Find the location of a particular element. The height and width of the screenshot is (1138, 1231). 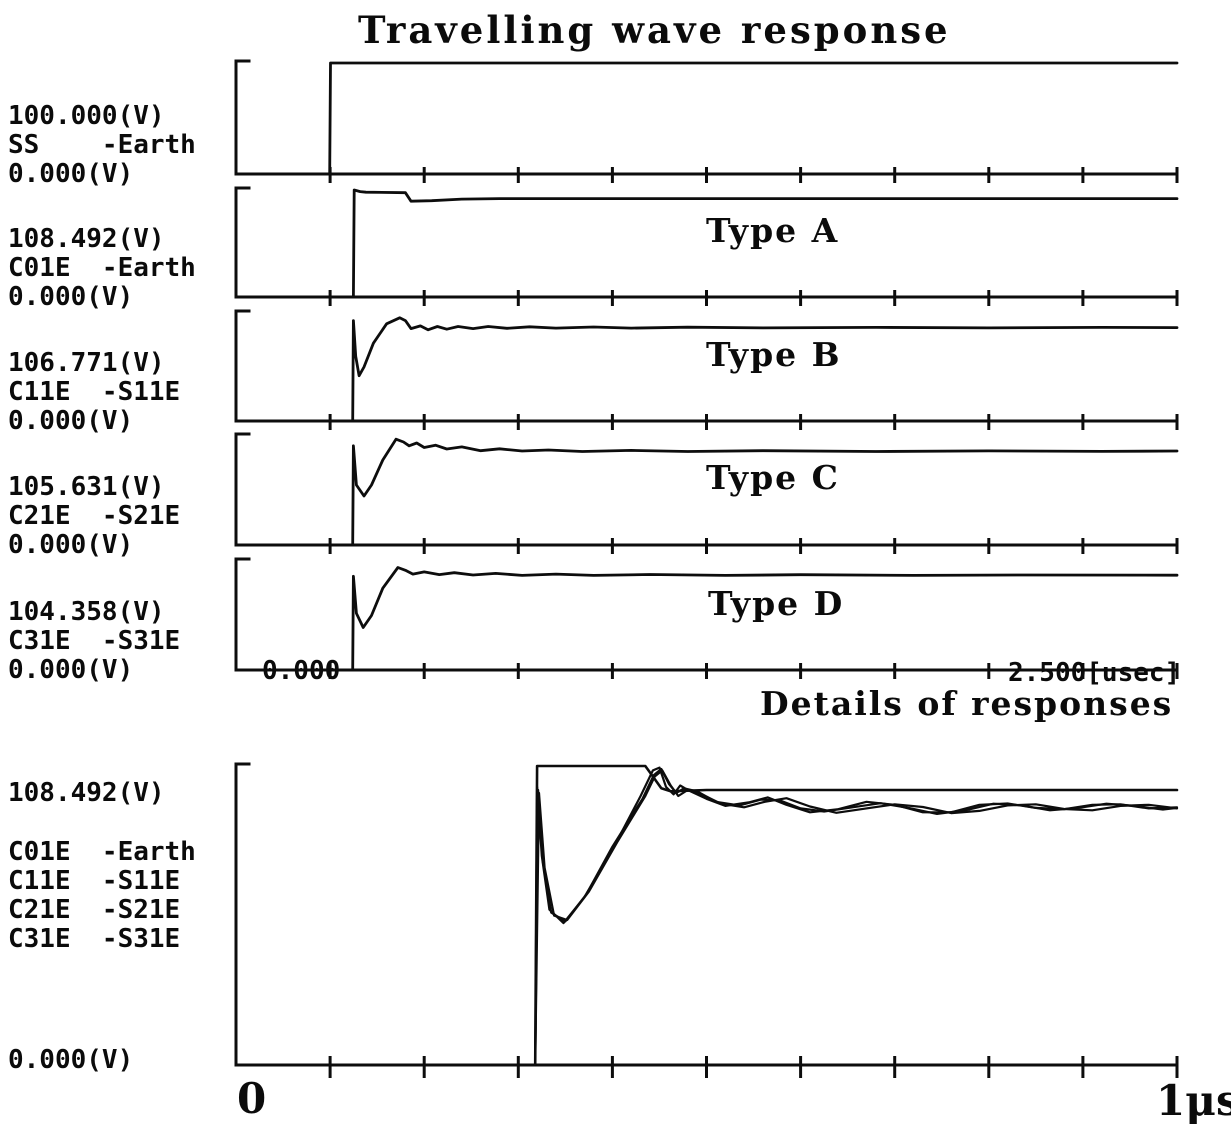

panel2-min-label: 0.000(V) is located at coordinates (71, 297).